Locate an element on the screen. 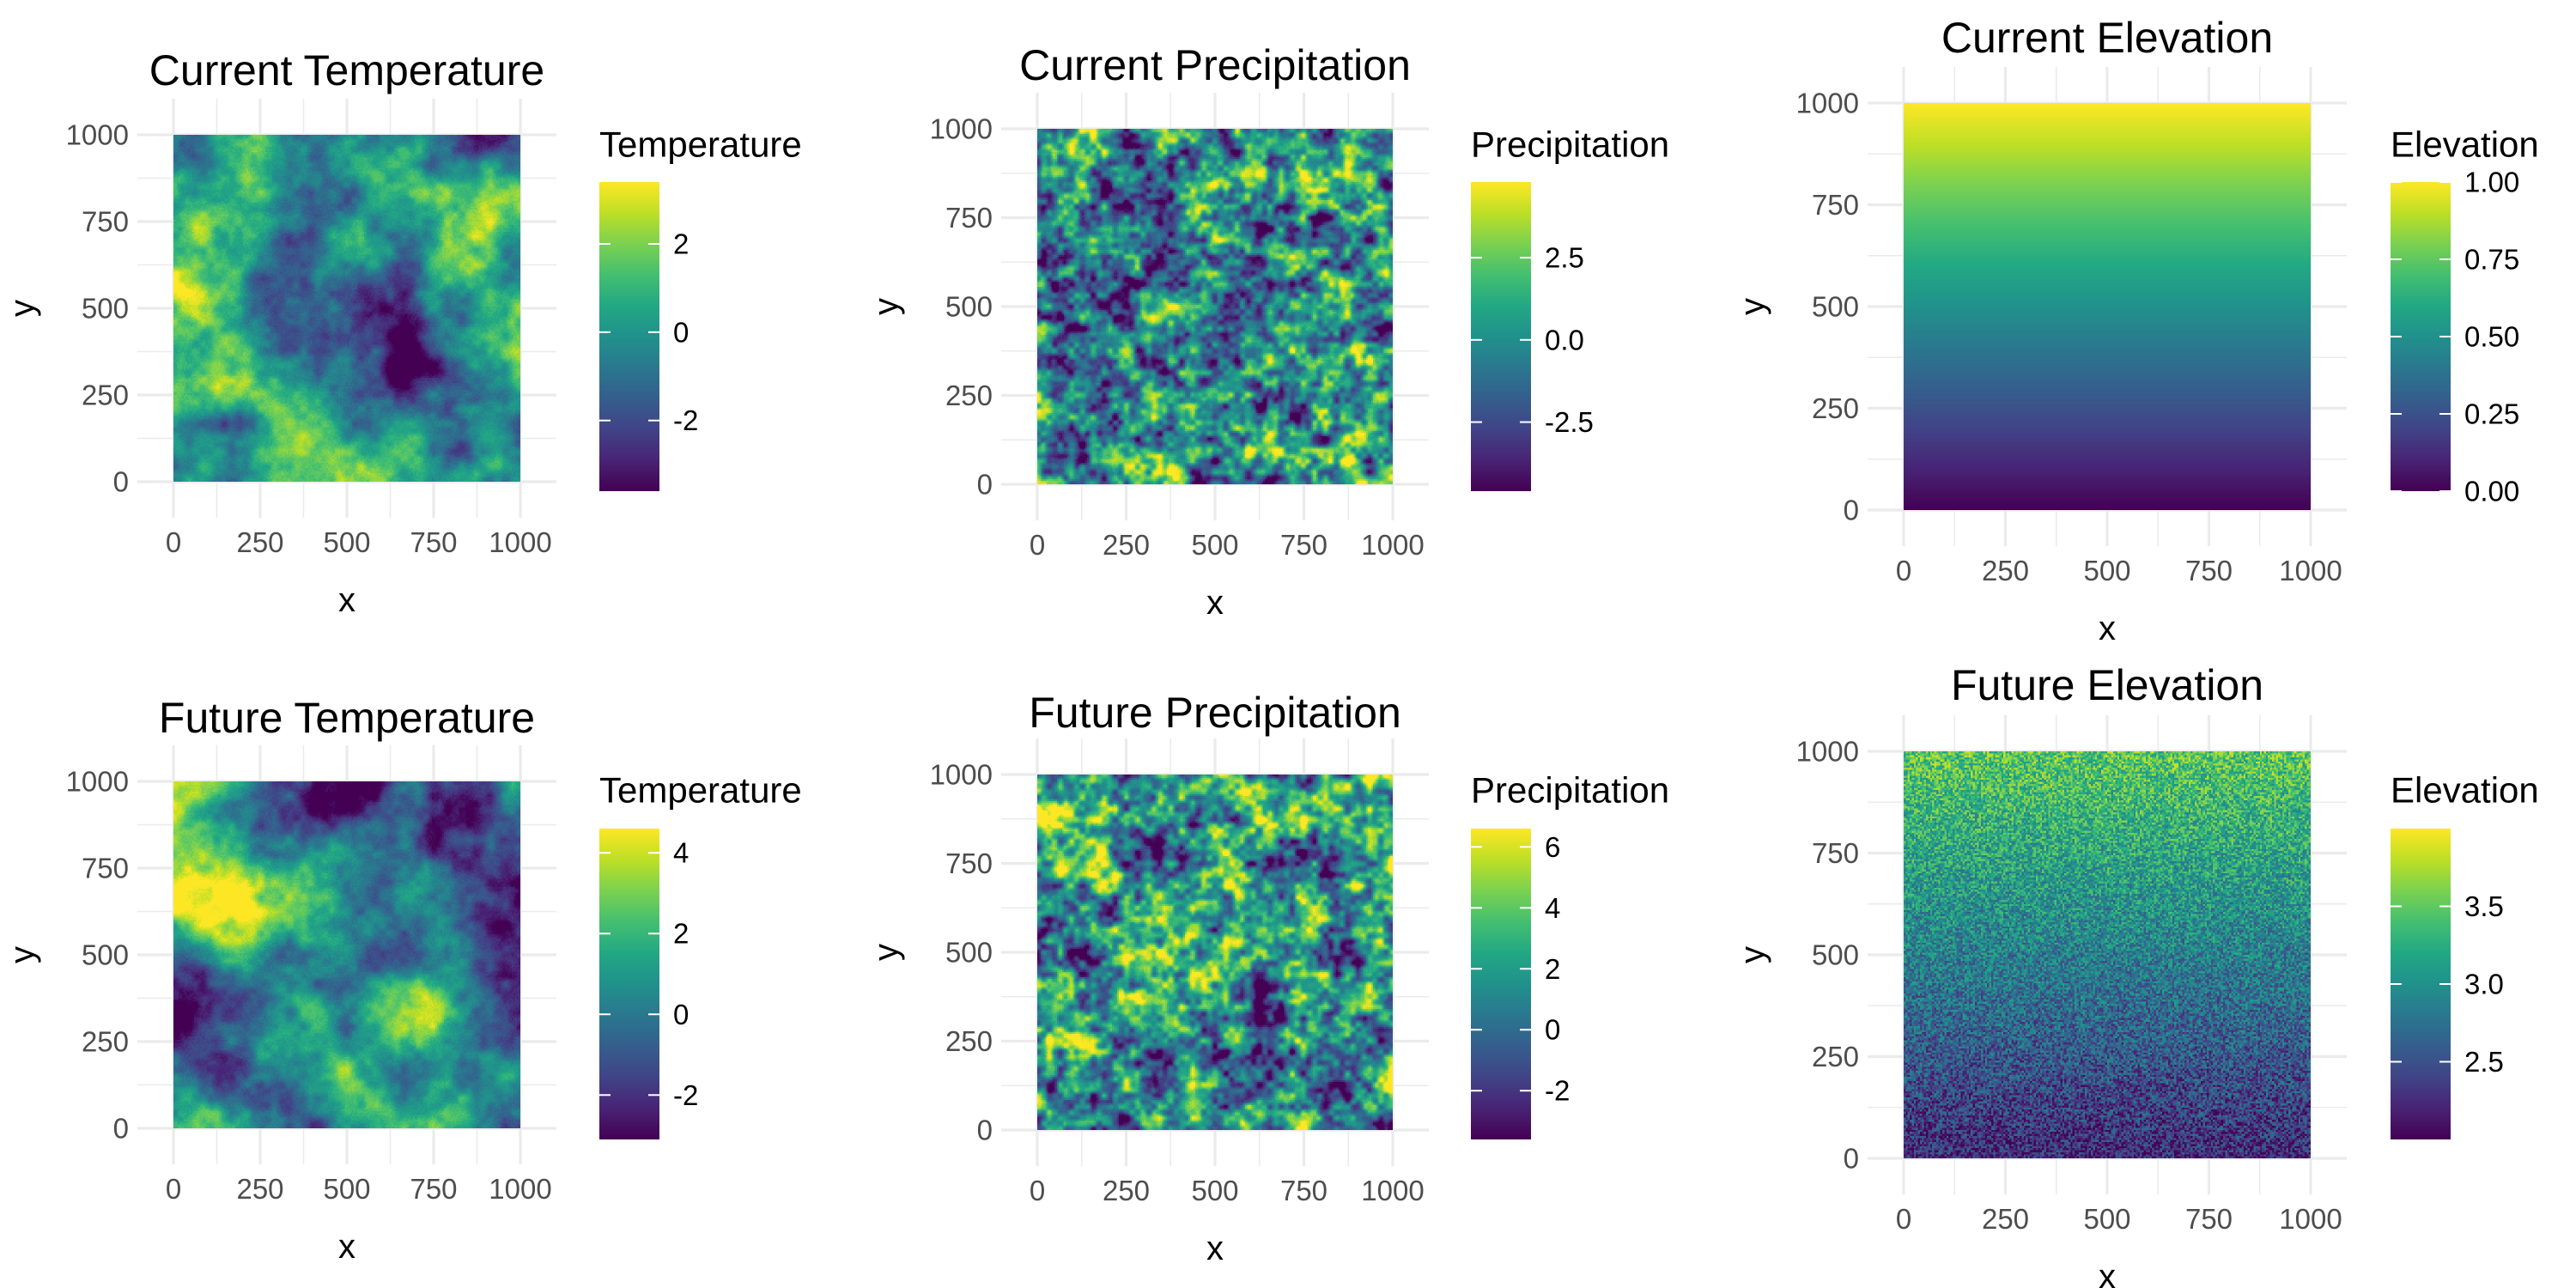 This screenshot has width=2576, height=1288. legend-title: Temperature is located at coordinates (700, 790).